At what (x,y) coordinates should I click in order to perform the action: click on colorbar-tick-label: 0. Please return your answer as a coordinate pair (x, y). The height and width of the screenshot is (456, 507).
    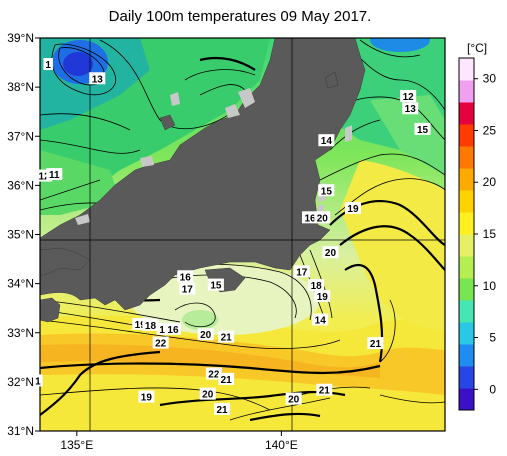
    Looking at the image, I should click on (492, 389).